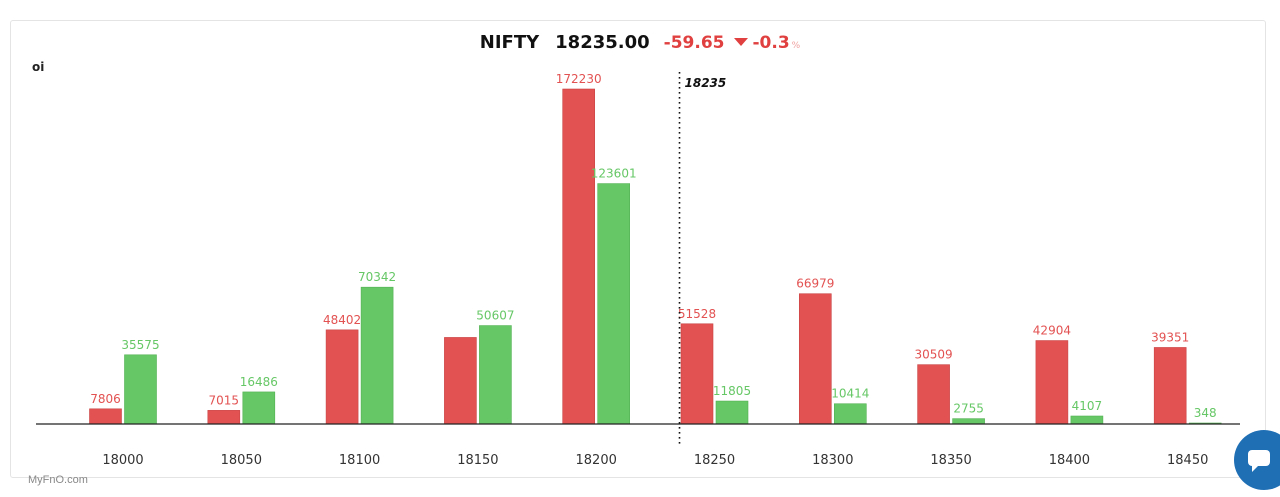 The width and height of the screenshot is (1280, 497). What do you see at coordinates (697, 314) in the screenshot?
I see `call-oi-label-18250: 51528` at bounding box center [697, 314].